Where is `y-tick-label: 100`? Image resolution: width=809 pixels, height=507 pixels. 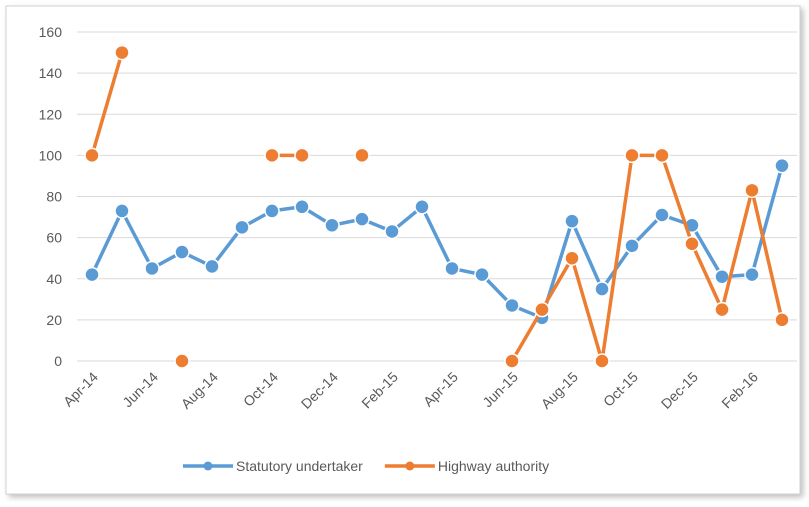
y-tick-label: 100 is located at coordinates (51, 155).